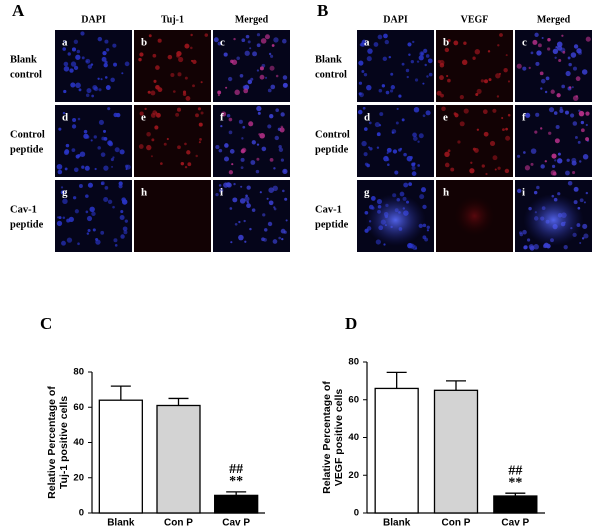  What do you see at coordinates (65, 118) in the screenshot?
I see `cell-letter: d` at bounding box center [65, 118].